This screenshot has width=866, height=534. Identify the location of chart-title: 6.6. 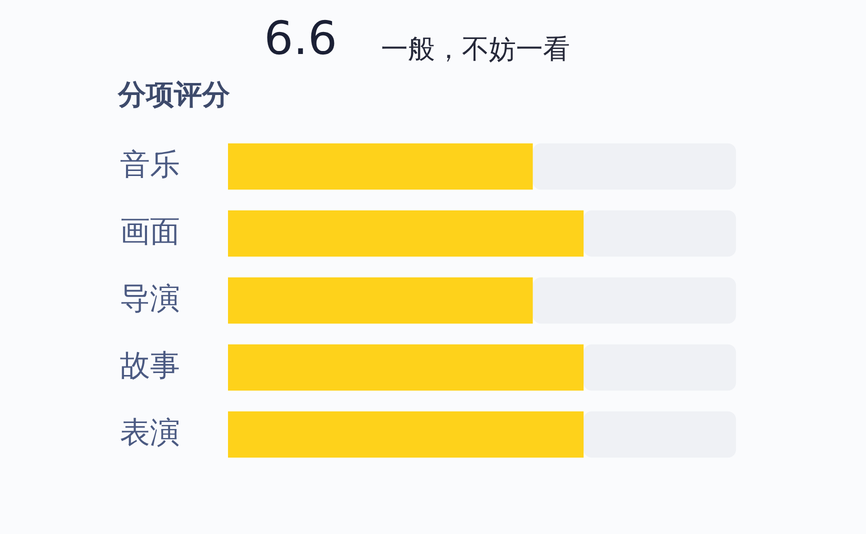
(301, 38).